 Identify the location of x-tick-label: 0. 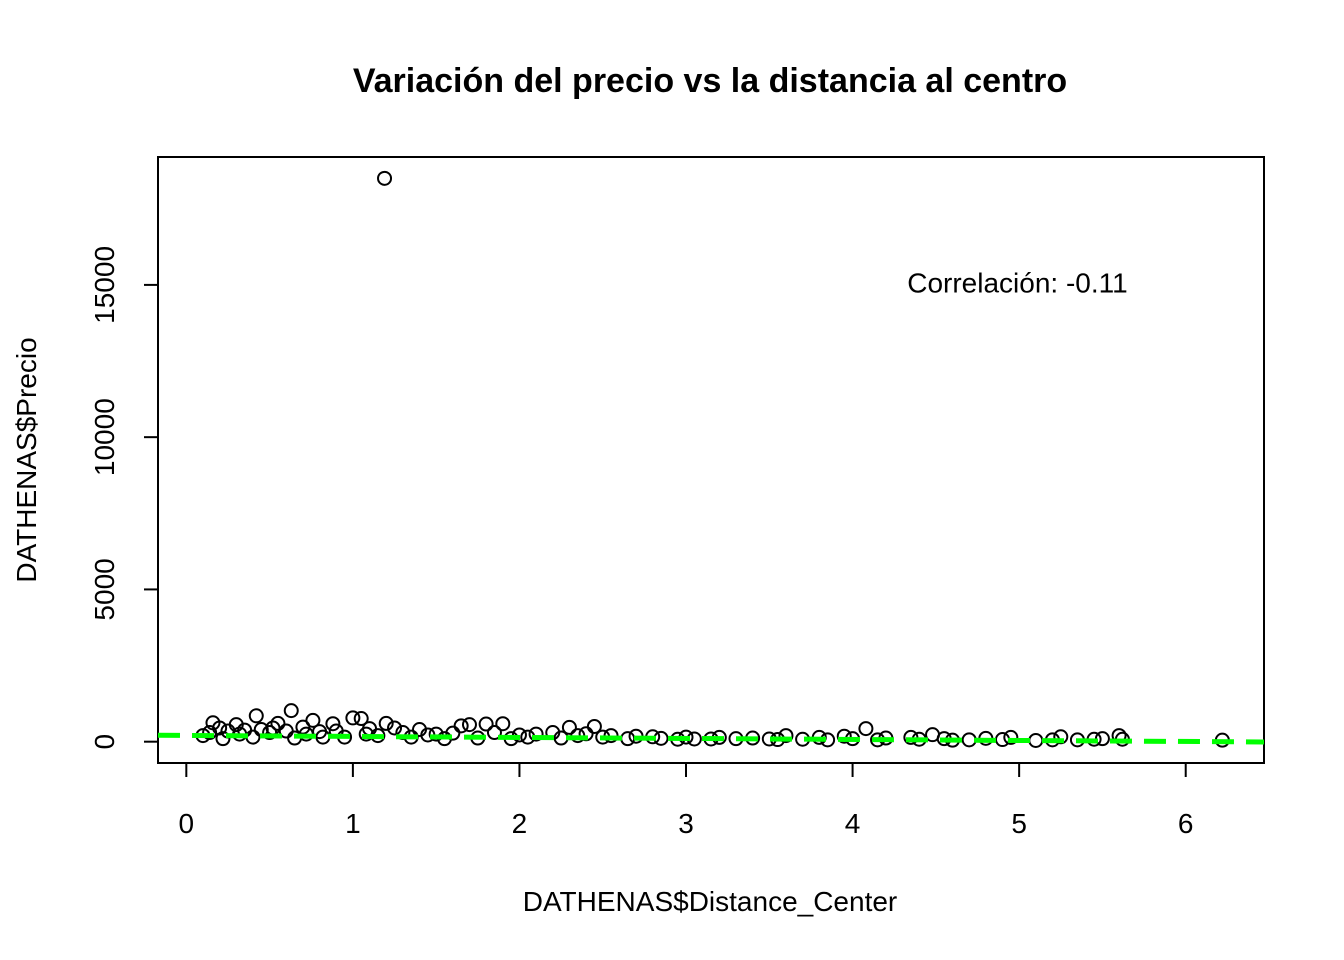
(187, 823).